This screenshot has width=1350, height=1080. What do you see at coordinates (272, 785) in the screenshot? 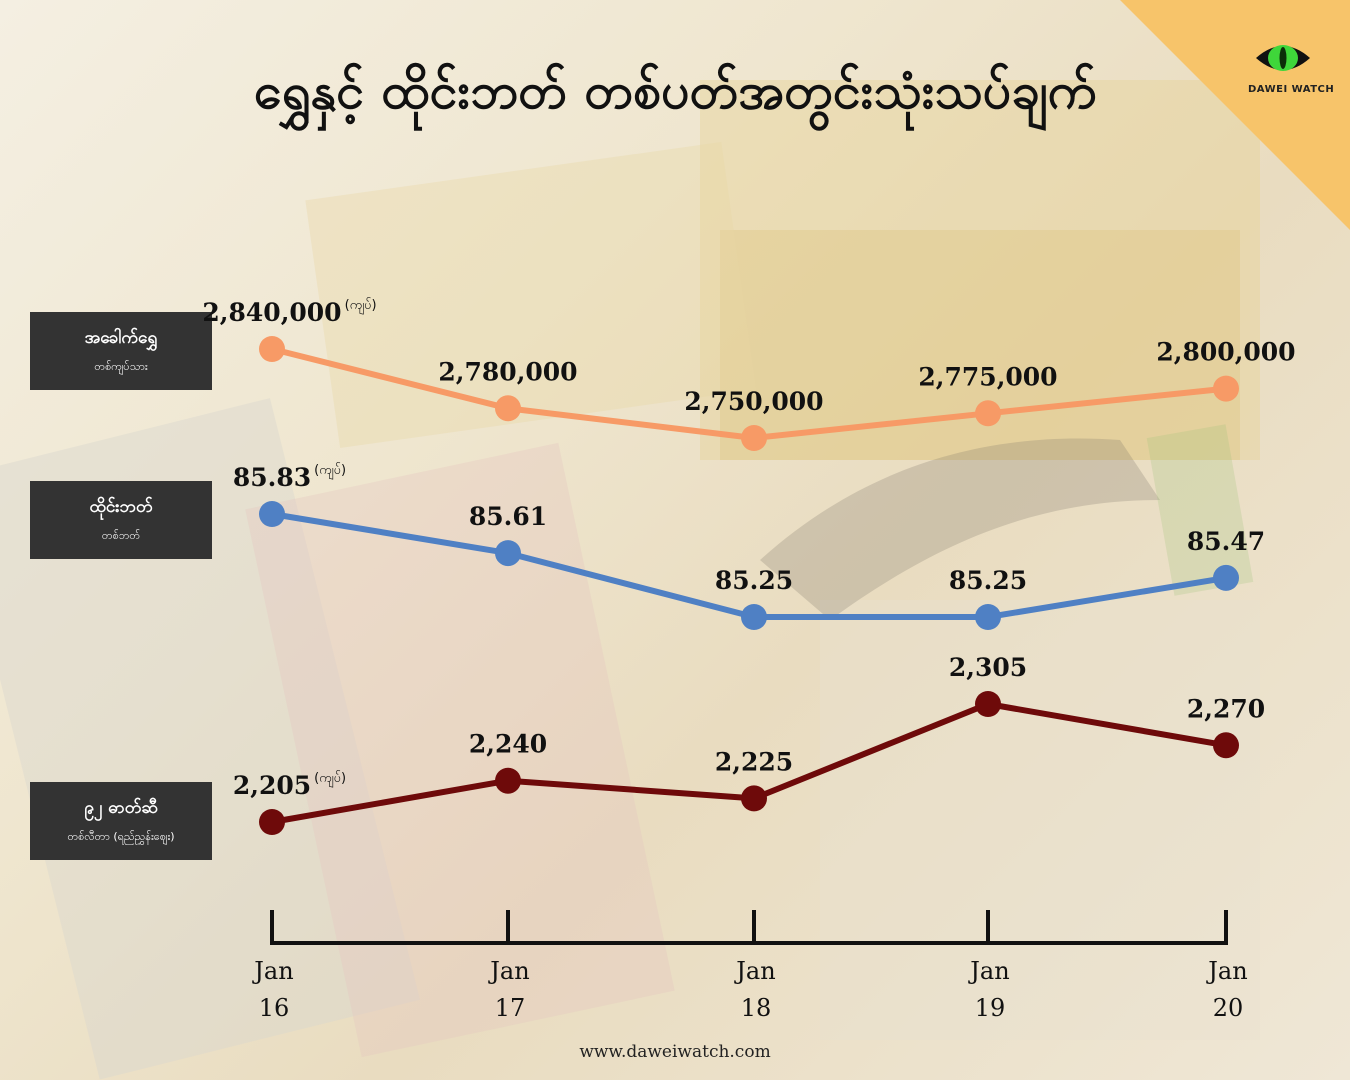
I see `series-2-data-label: 2,205` at bounding box center [272, 785].